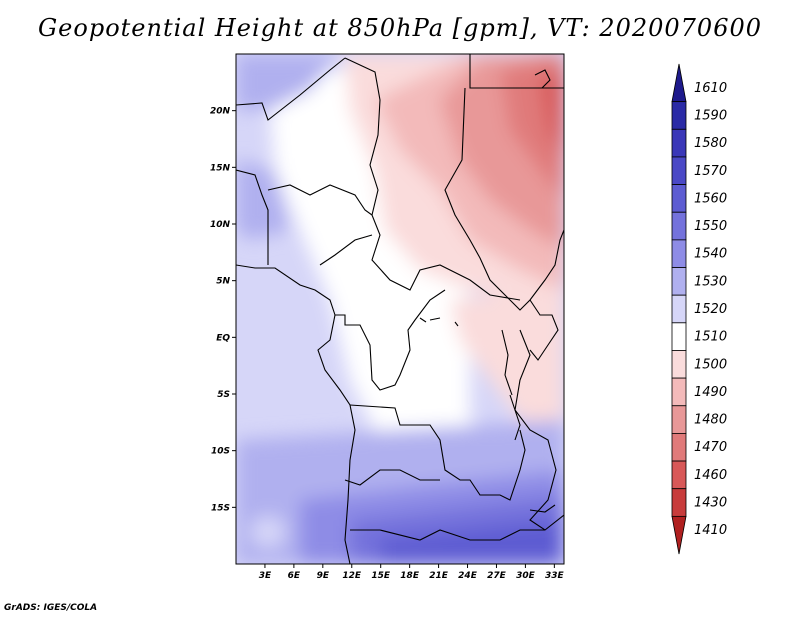 The height and width of the screenshot is (618, 800). I want to click on lat-tick-label: EQ, so click(223, 338).